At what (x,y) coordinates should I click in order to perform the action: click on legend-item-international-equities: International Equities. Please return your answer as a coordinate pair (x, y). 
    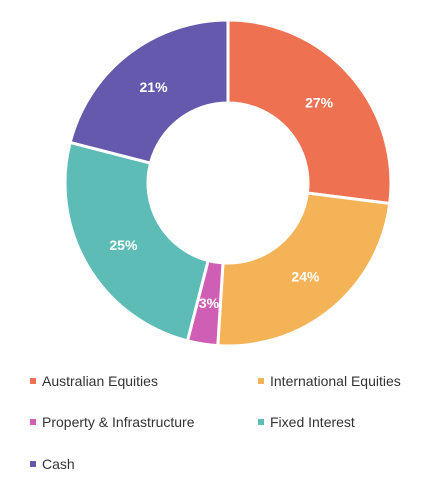
    Looking at the image, I should click on (329, 381).